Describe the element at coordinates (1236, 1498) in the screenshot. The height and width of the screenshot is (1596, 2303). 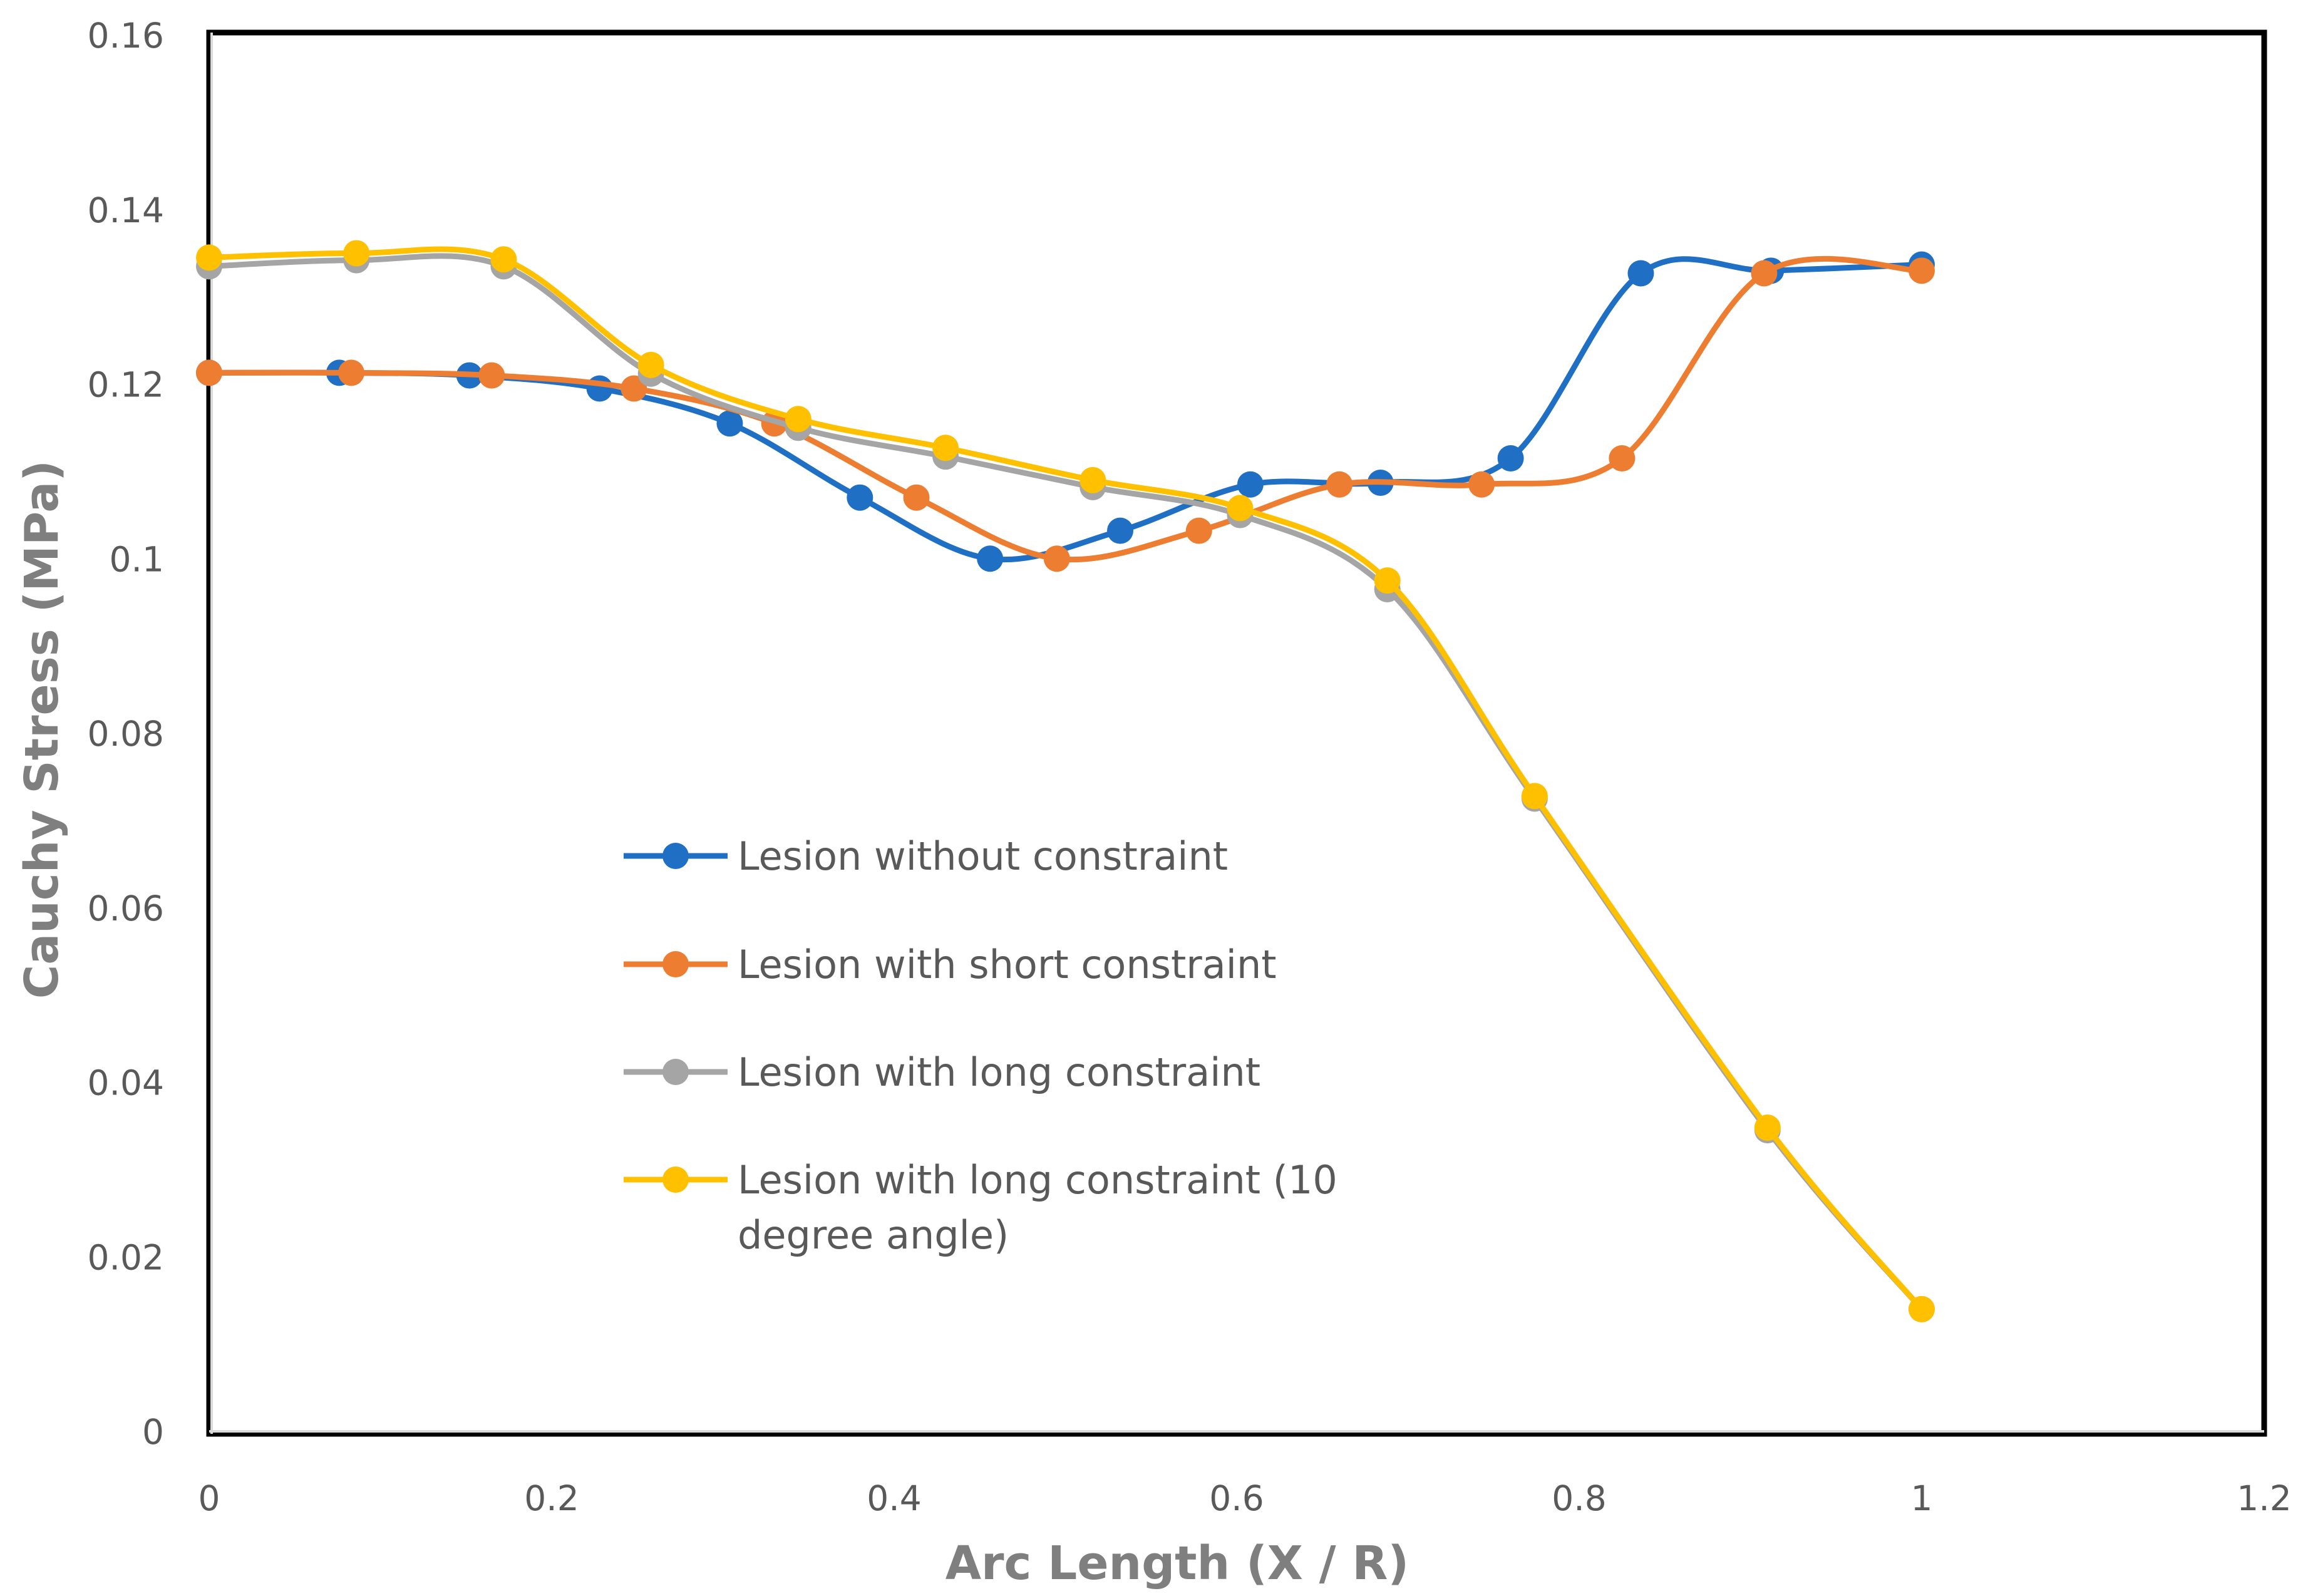
I see `x-tick-label: 0.6` at that location.